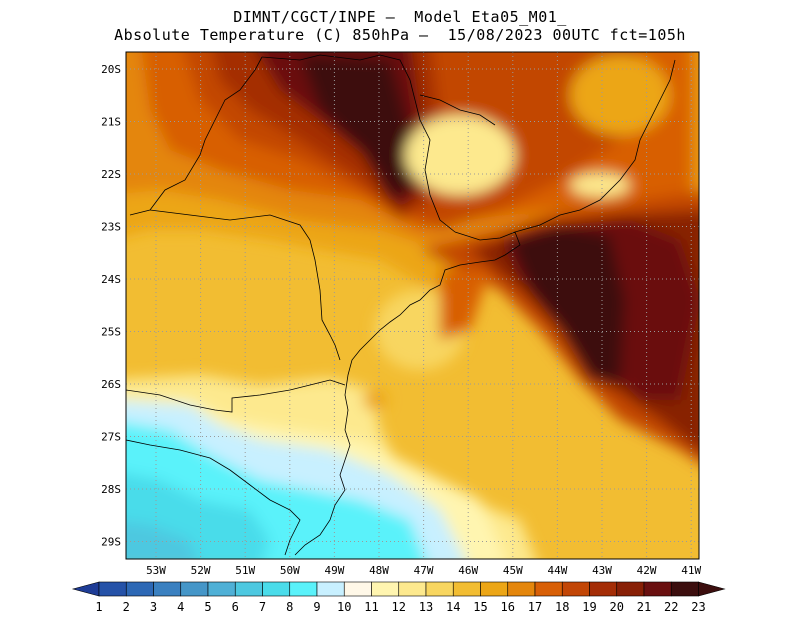 This screenshot has height=618, width=800. Describe the element at coordinates (316, 607) in the screenshot. I see `colorbar-label: 9` at that location.